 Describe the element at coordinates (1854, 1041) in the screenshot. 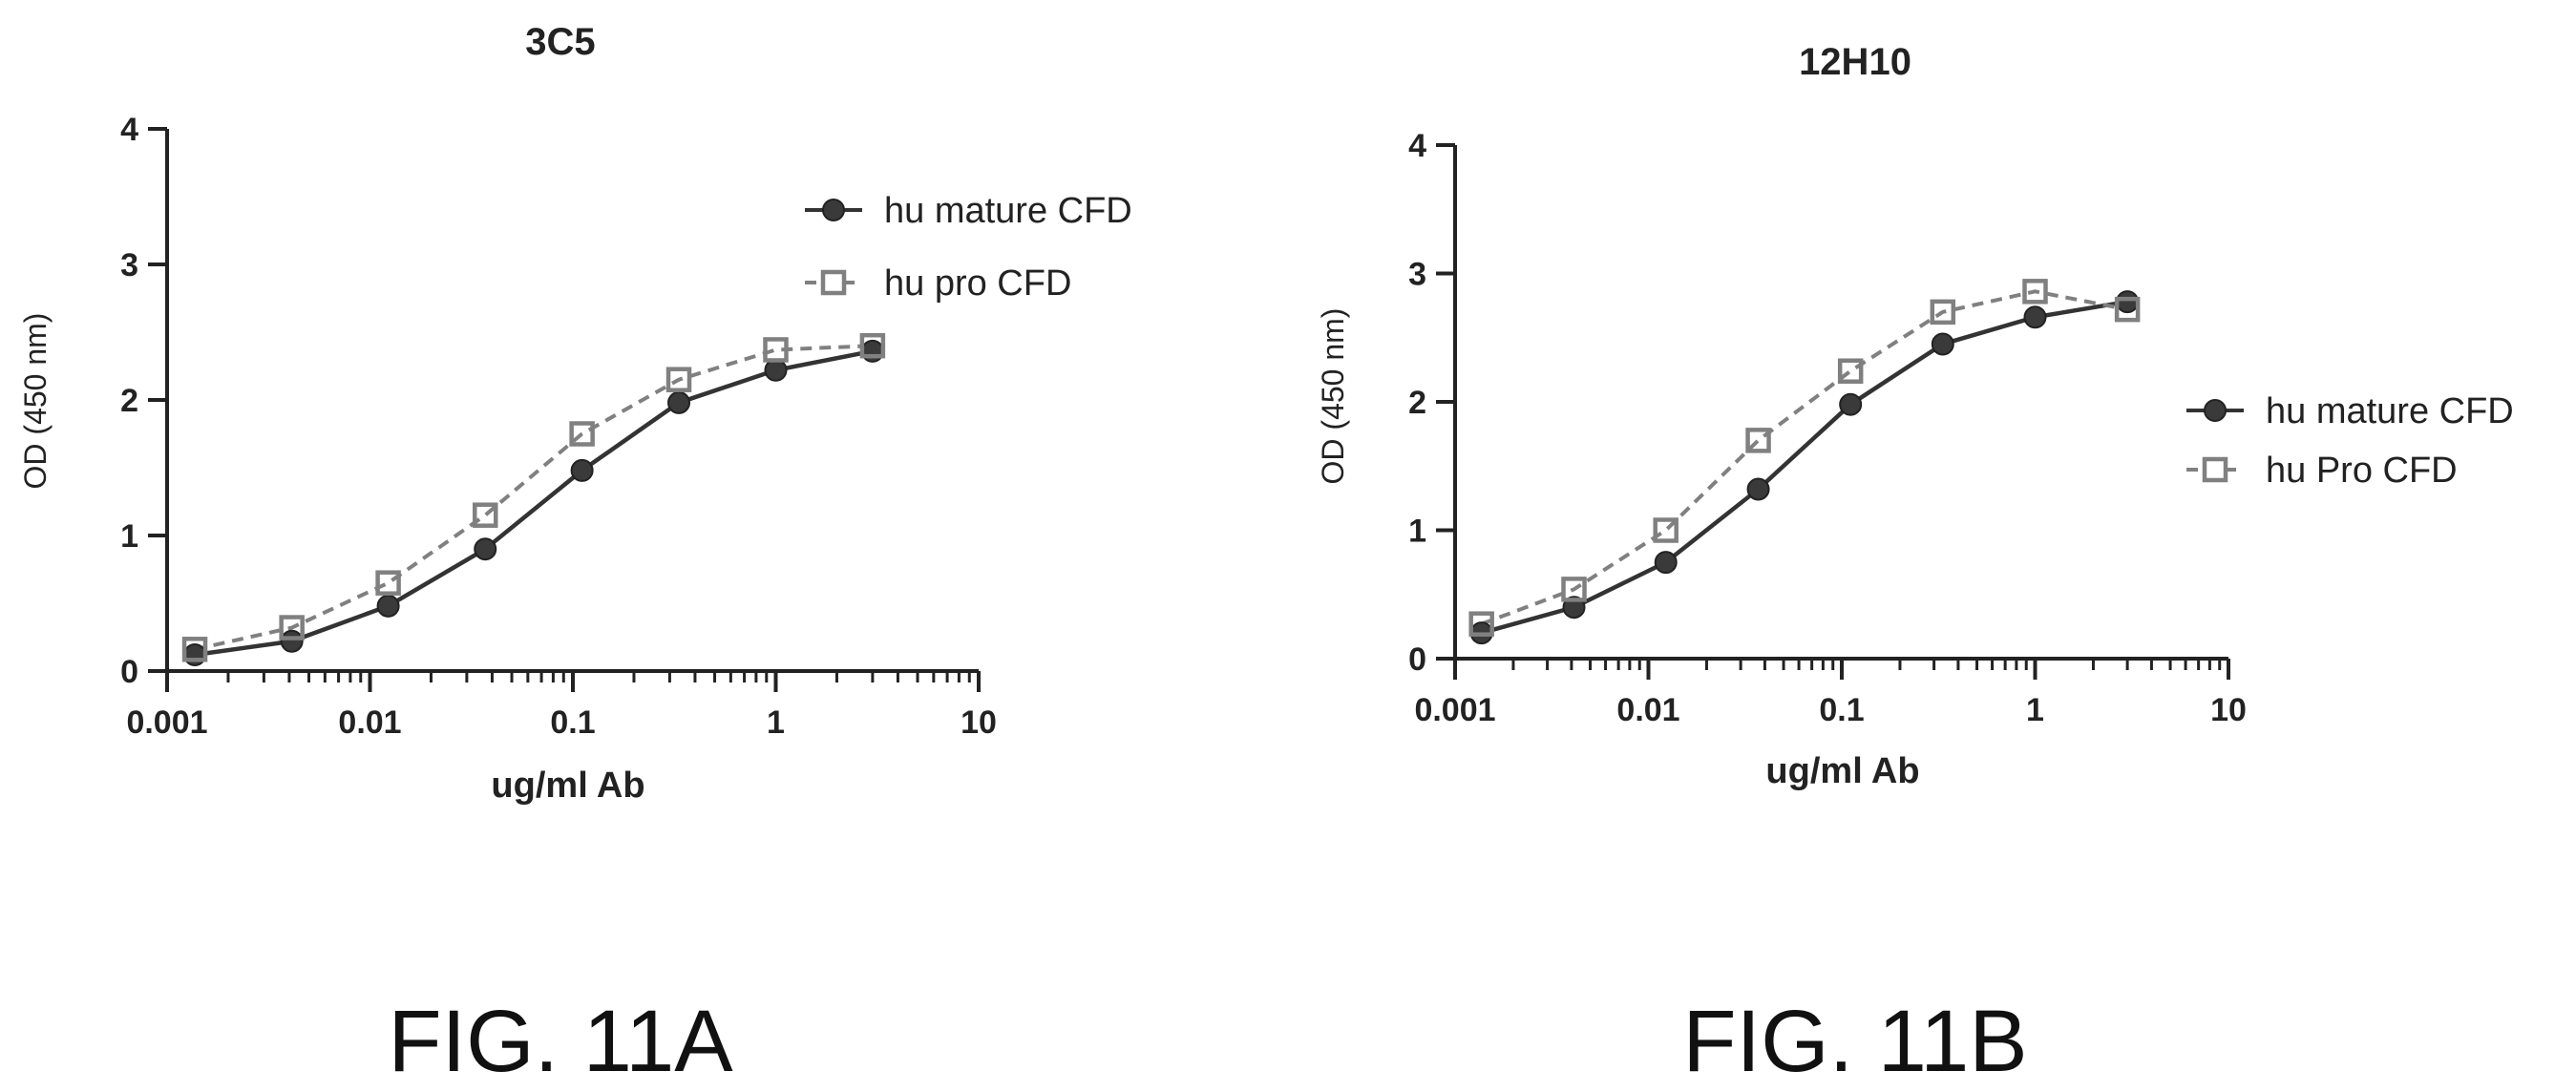

I see `figure-caption: FIG. 11B` at that location.